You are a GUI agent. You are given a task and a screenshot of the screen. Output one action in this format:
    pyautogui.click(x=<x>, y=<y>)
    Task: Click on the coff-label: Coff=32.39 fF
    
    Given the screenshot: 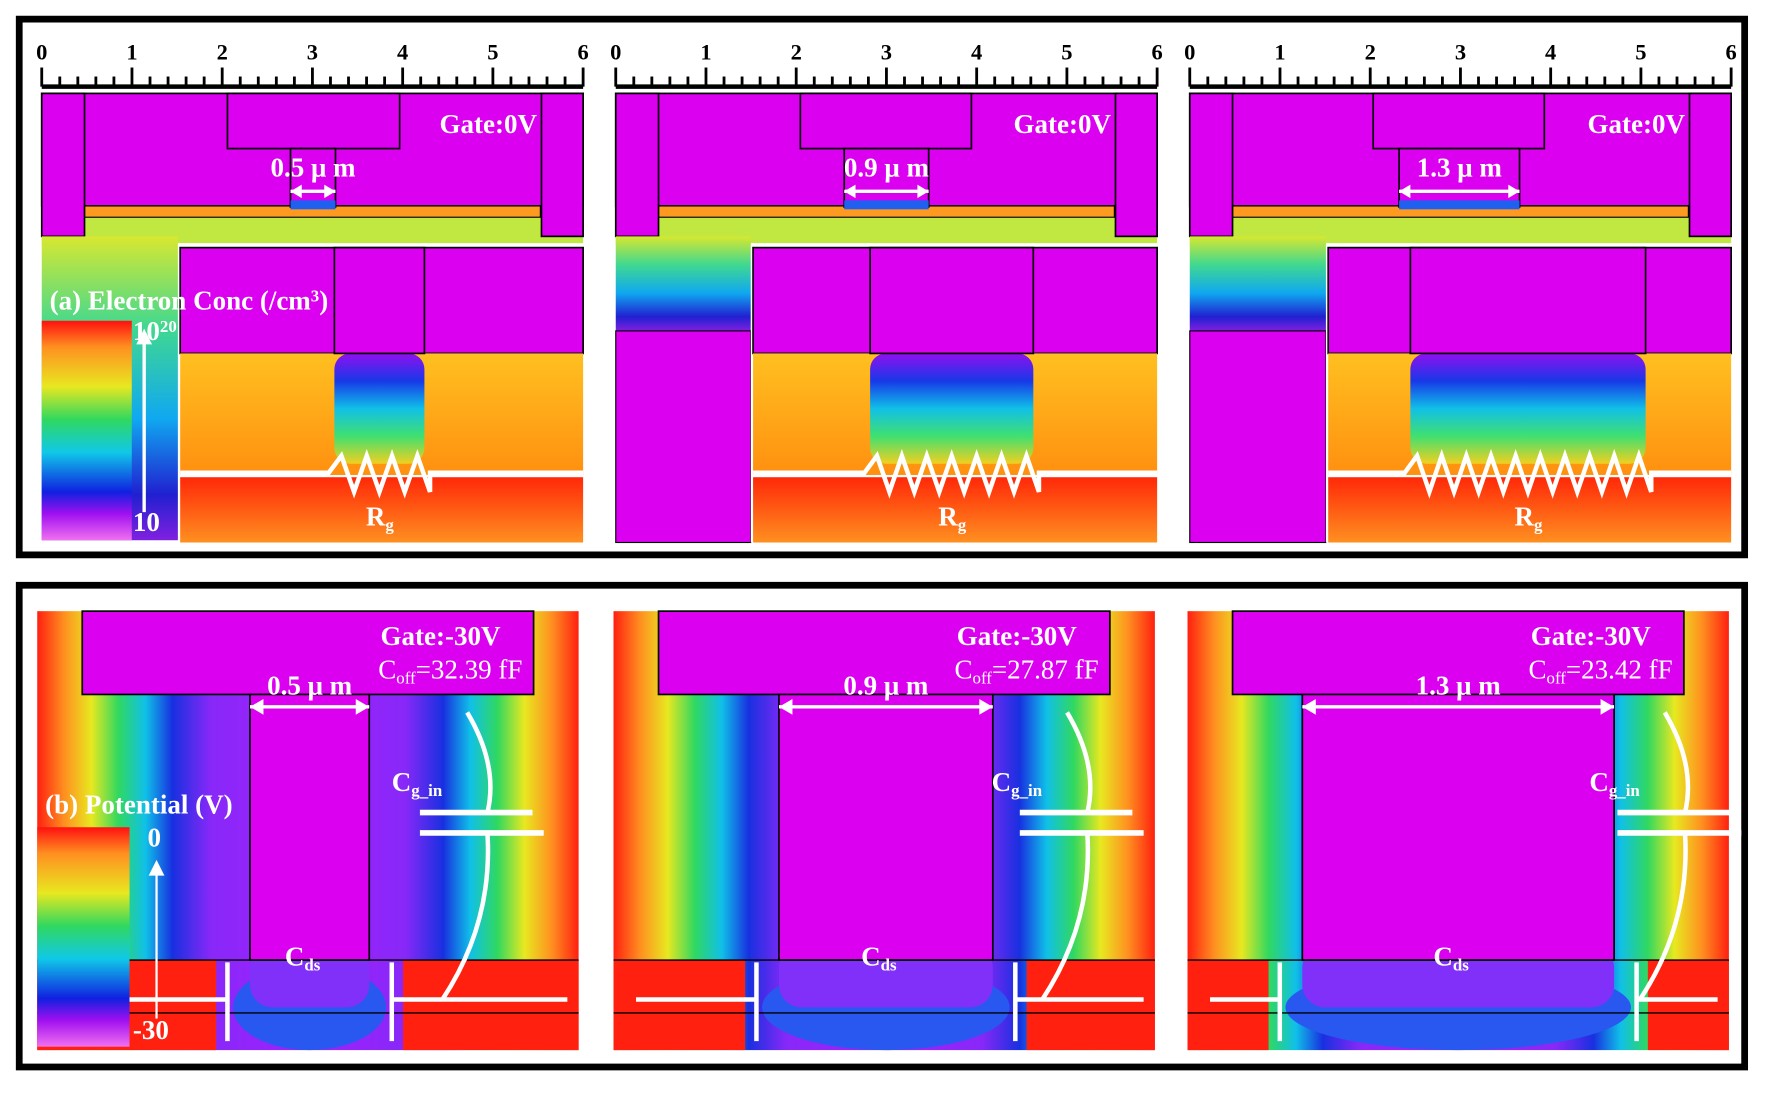 What is the action you would take?
    pyautogui.click(x=450, y=671)
    